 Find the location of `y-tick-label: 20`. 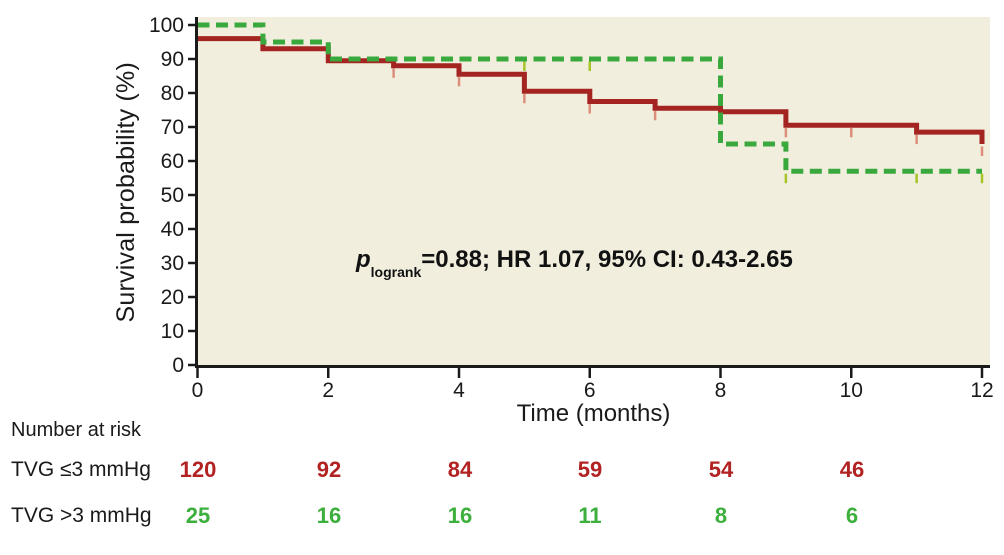

y-tick-label: 20 is located at coordinates (172, 297).